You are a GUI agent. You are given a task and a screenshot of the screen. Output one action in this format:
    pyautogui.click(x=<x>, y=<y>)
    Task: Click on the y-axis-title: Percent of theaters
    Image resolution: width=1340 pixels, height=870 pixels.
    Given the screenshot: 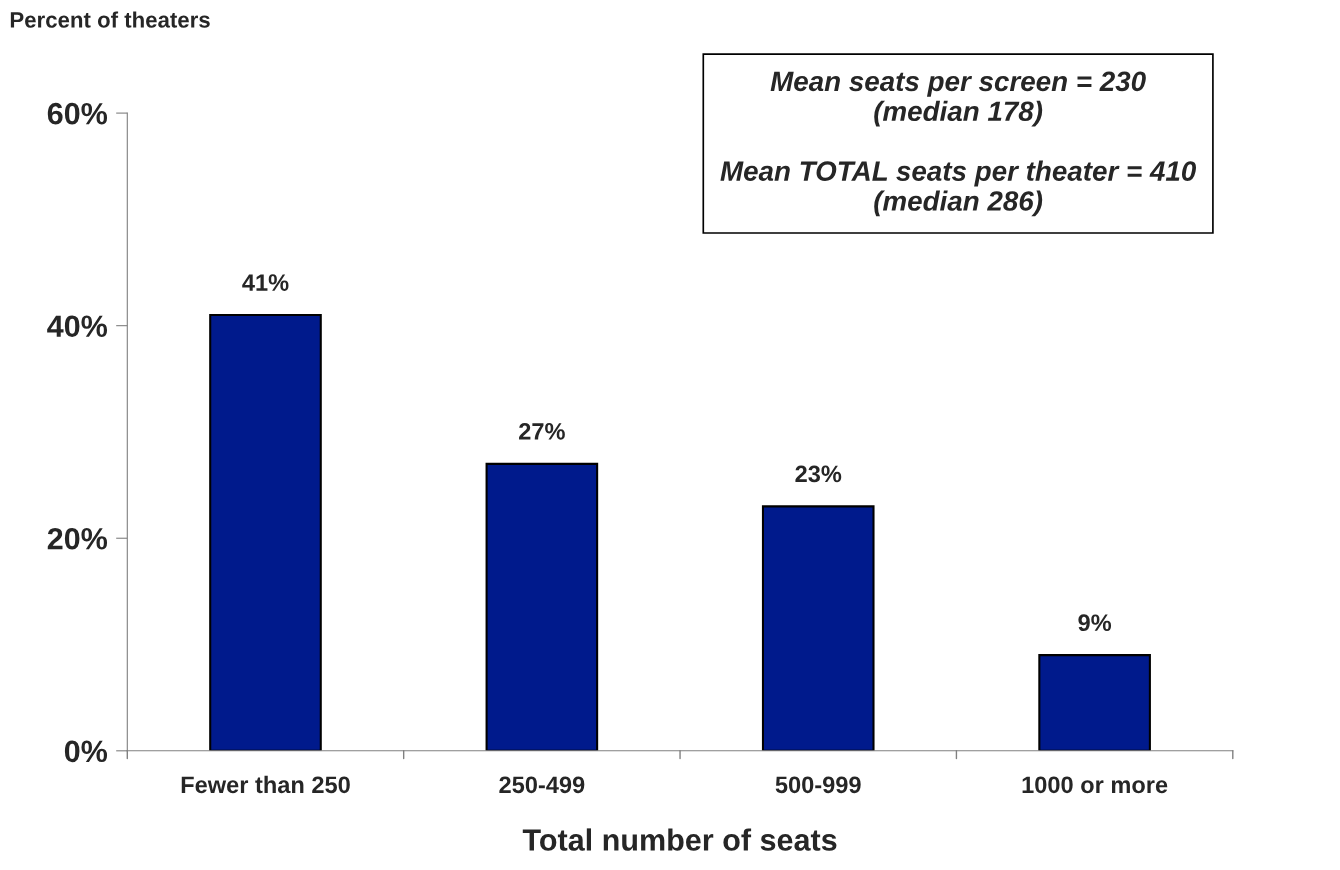 What is the action you would take?
    pyautogui.click(x=110, y=19)
    